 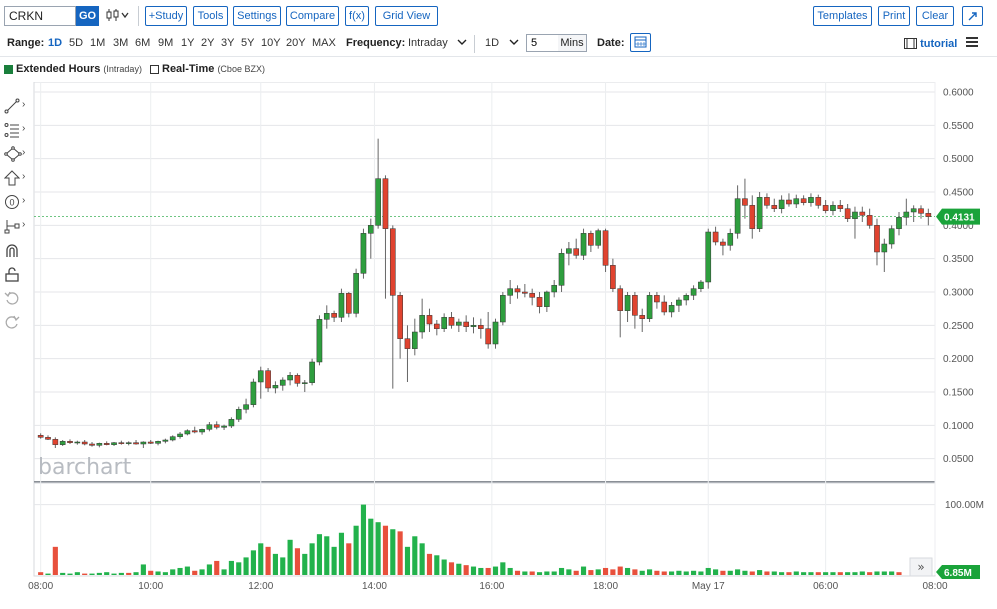 What do you see at coordinates (296, 43) in the screenshot?
I see `range-20y: 20Y` at bounding box center [296, 43].